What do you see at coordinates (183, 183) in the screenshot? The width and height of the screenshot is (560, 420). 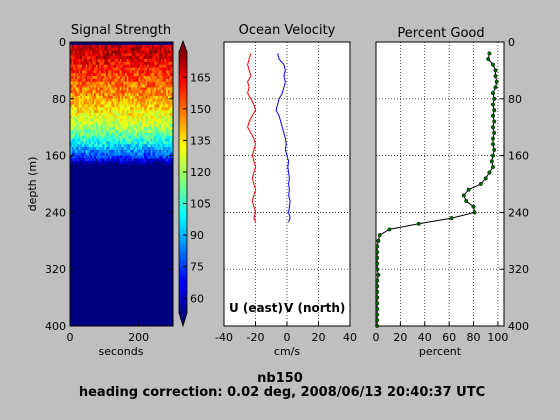 I see `colorbar-outline` at bounding box center [183, 183].